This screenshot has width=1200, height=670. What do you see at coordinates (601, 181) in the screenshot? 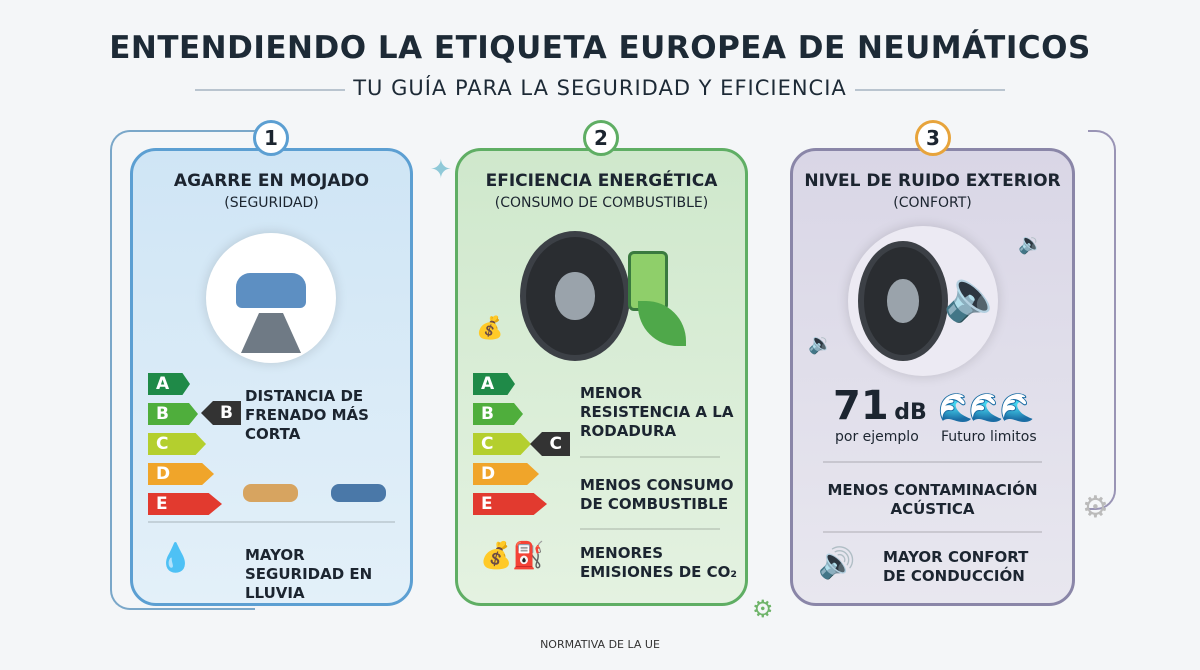
I see `panel-title: EFICIENCIA ENERGÉTICA` at bounding box center [601, 181].